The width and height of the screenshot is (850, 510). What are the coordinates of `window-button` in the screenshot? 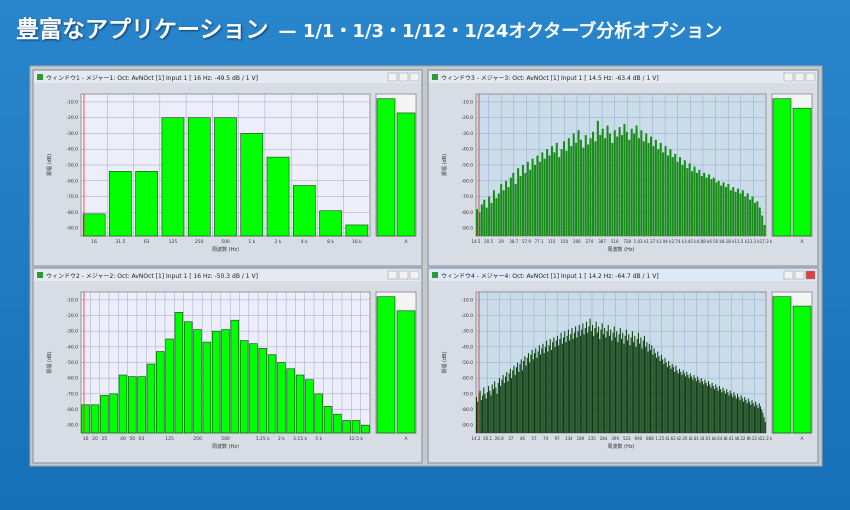 It's located at (810, 275).